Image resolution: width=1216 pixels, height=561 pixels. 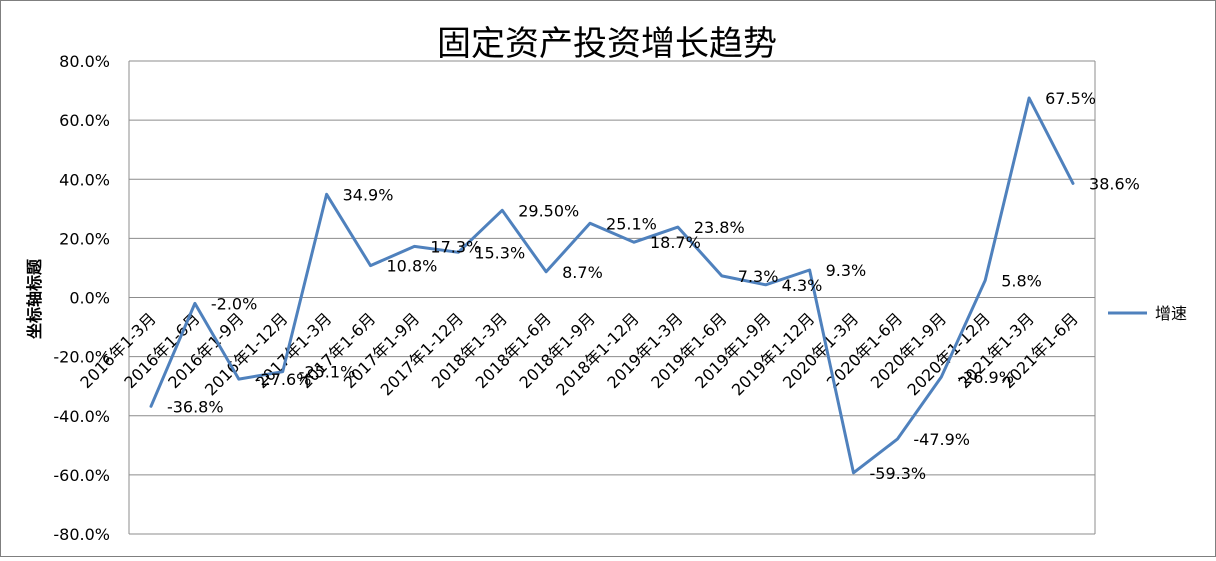 What do you see at coordinates (455, 246) in the screenshot?
I see `data-label: 17.3%` at bounding box center [455, 246].